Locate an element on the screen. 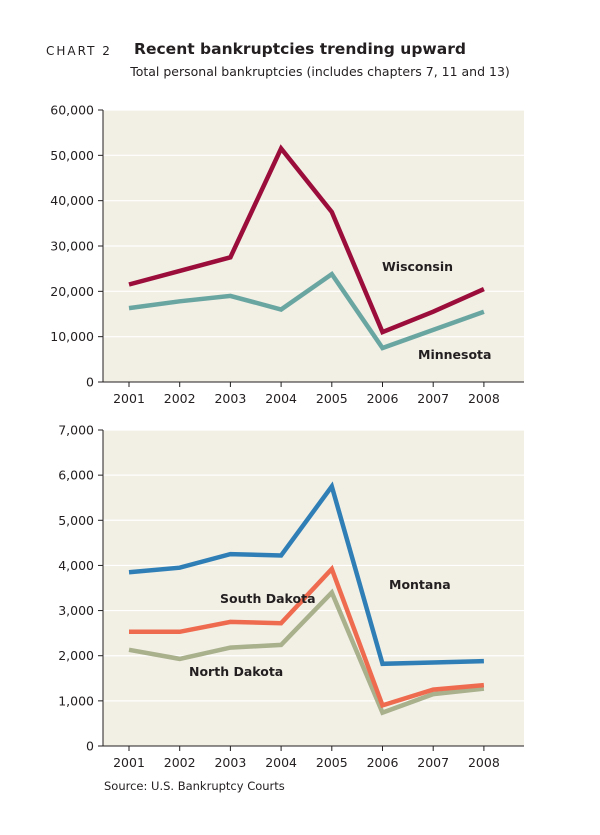 This screenshot has width=600, height=835. y-tick-label: 3,000 is located at coordinates (76, 610).